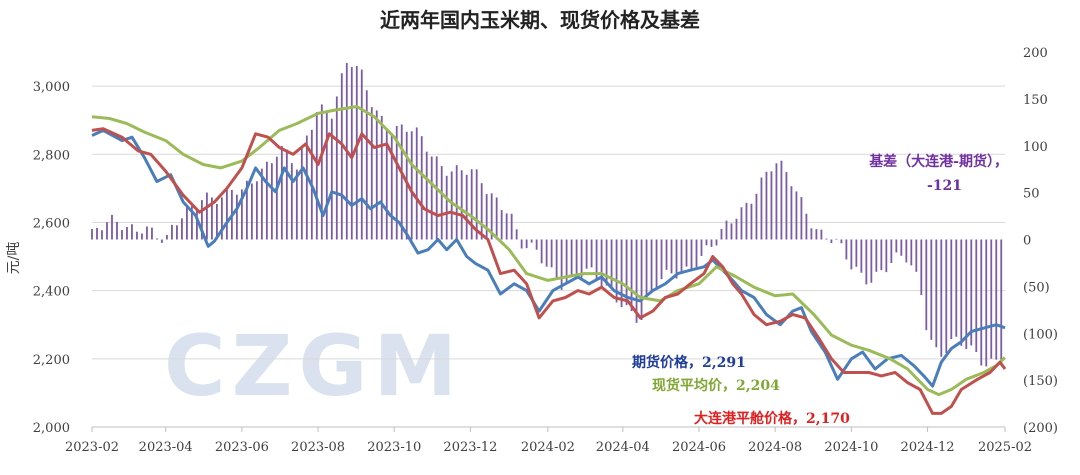 The image size is (1080, 475). Describe the element at coordinates (851, 447) in the screenshot. I see `x-tick-label: 2024-10` at that location.